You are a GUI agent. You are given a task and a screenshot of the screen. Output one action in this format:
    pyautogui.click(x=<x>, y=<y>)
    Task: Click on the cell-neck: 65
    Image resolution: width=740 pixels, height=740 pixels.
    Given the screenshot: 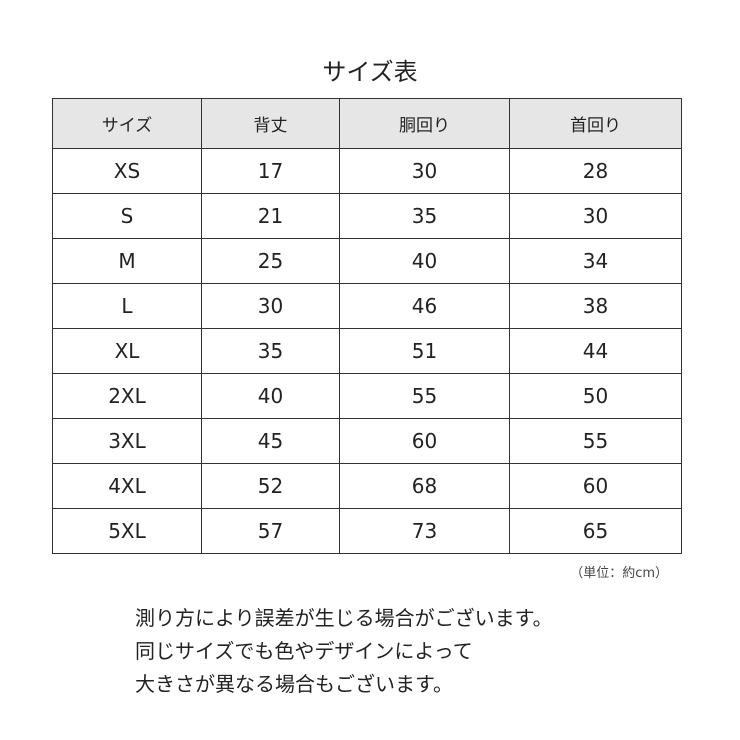 What is the action you would take?
    pyautogui.click(x=595, y=531)
    